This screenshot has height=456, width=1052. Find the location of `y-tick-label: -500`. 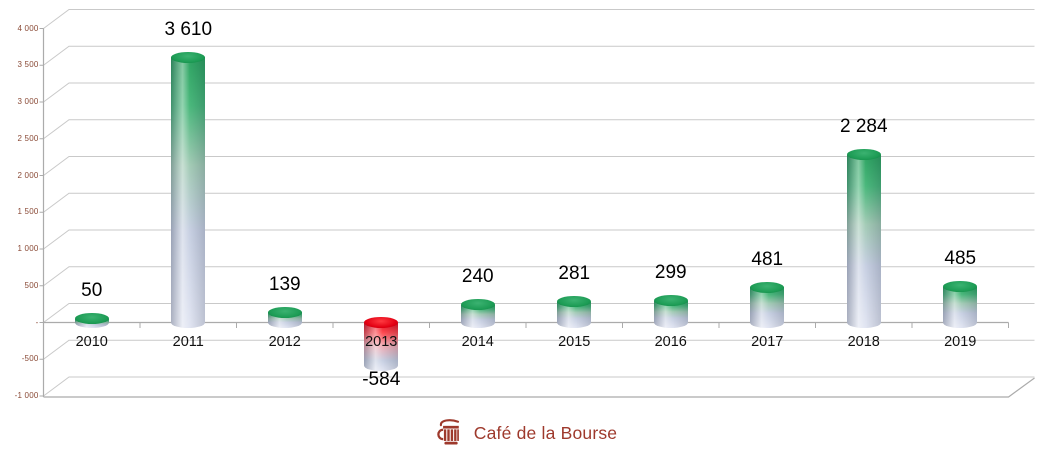

y-tick-label: -500 is located at coordinates (30, 359).